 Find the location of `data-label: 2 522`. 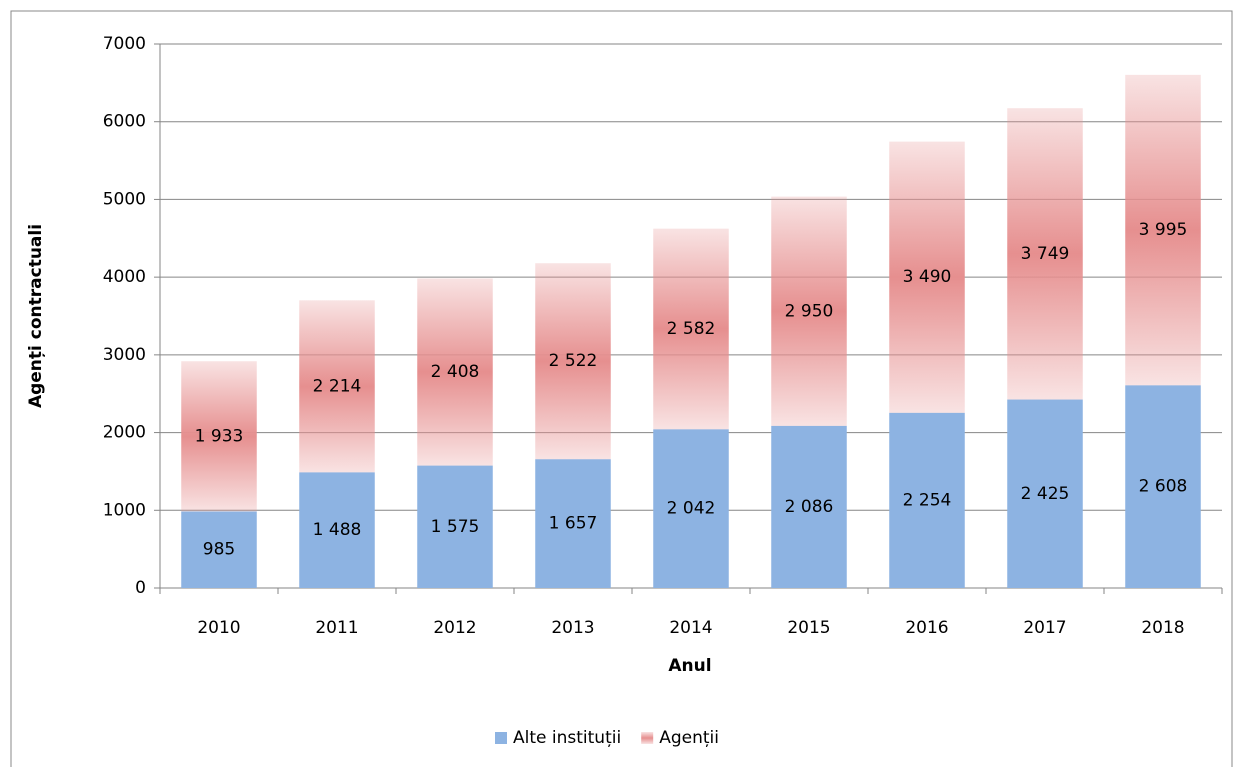

data-label: 2 522 is located at coordinates (573, 361).